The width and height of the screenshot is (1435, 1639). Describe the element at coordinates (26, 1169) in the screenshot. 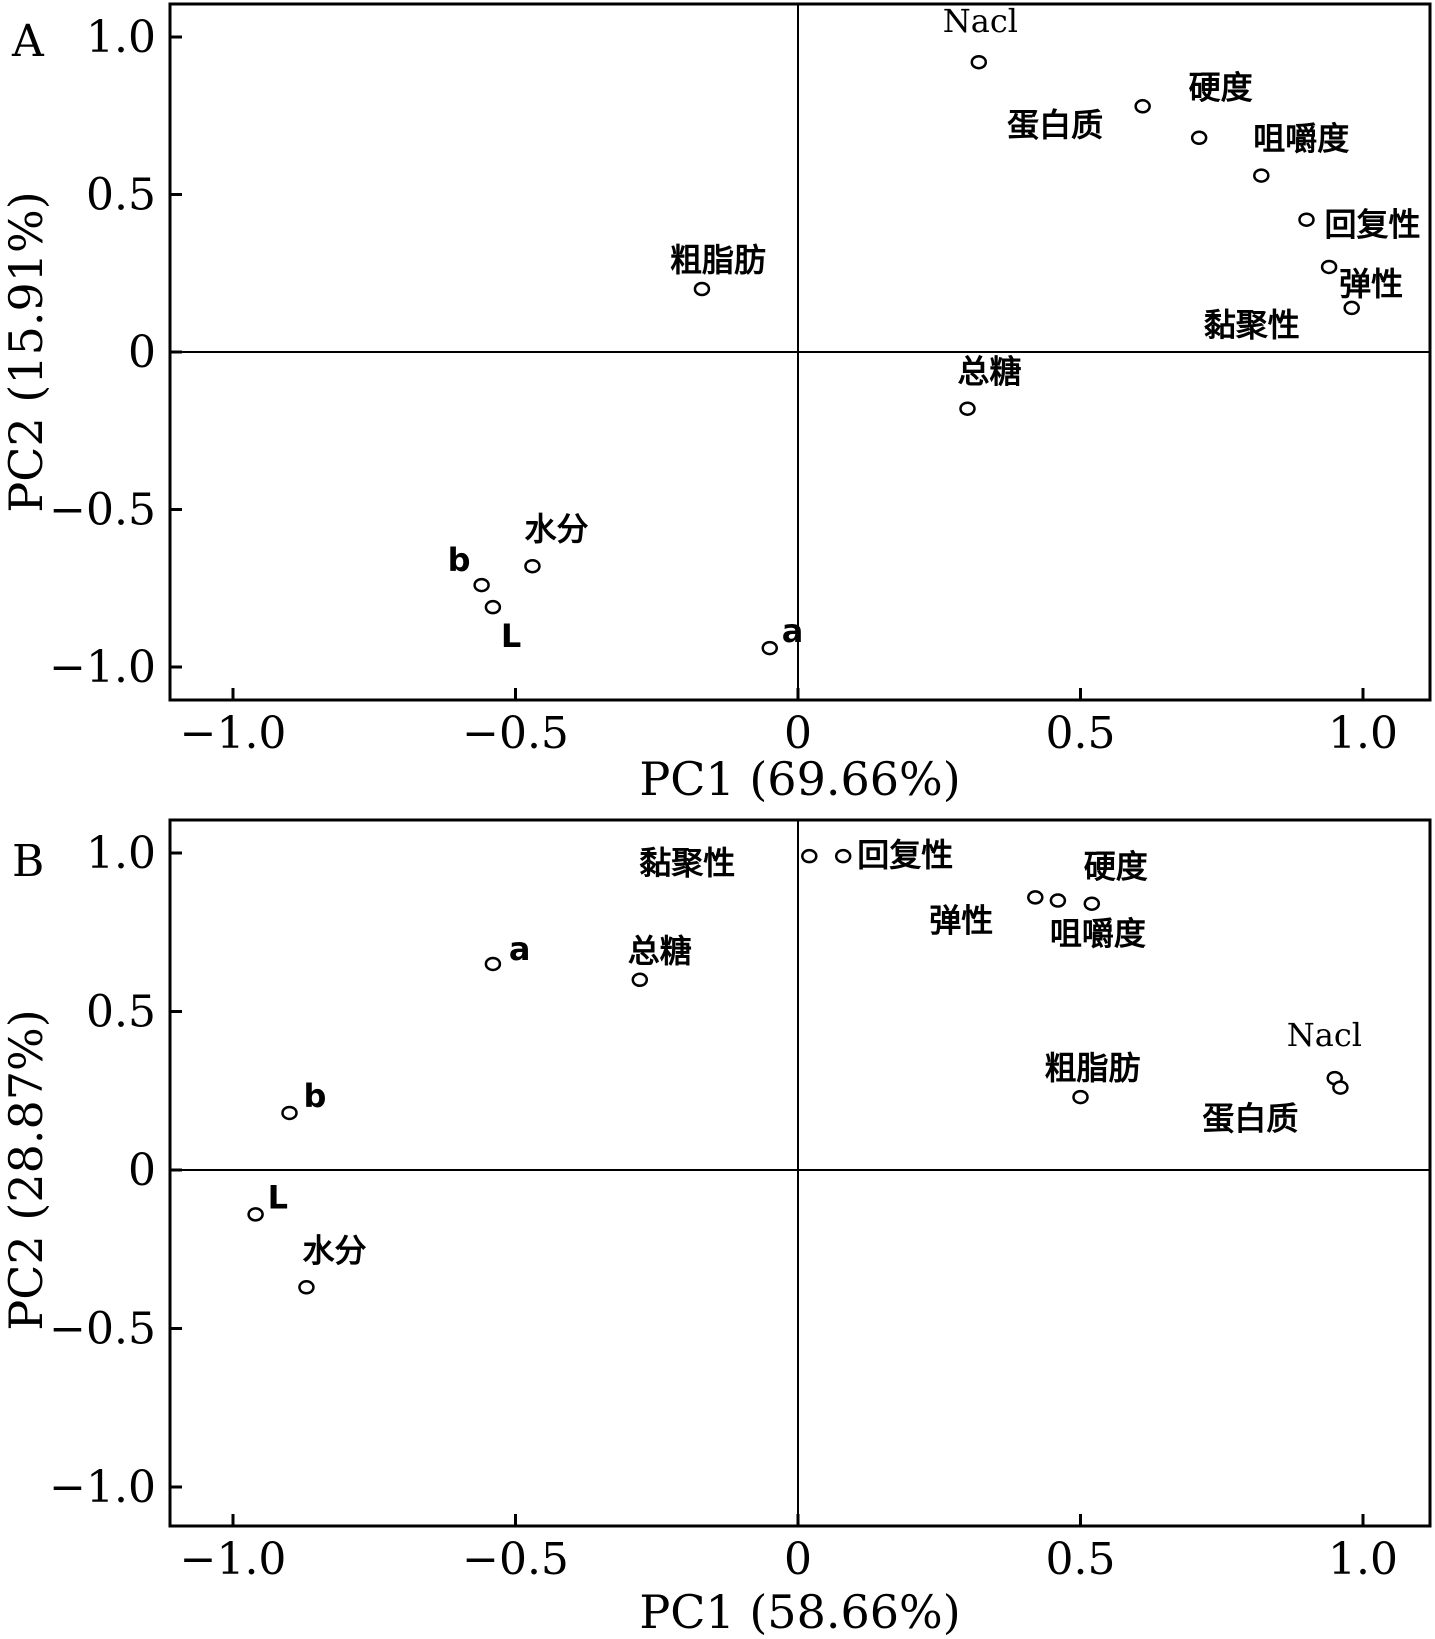

I see `y-axis-title: PC2 (28.87%)` at that location.